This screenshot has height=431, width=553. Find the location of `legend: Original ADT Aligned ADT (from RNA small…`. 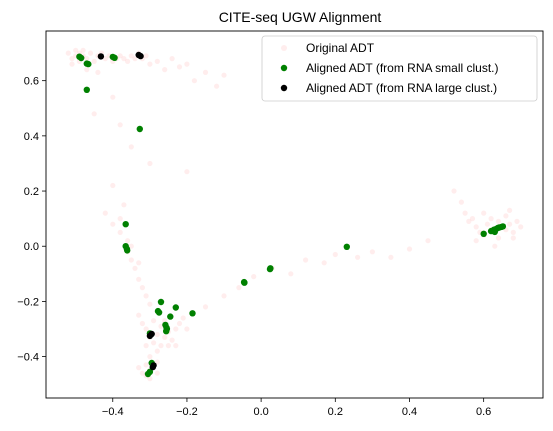

legend: Original ADT Aligned ADT (from RNA small… is located at coordinates (399, 68).